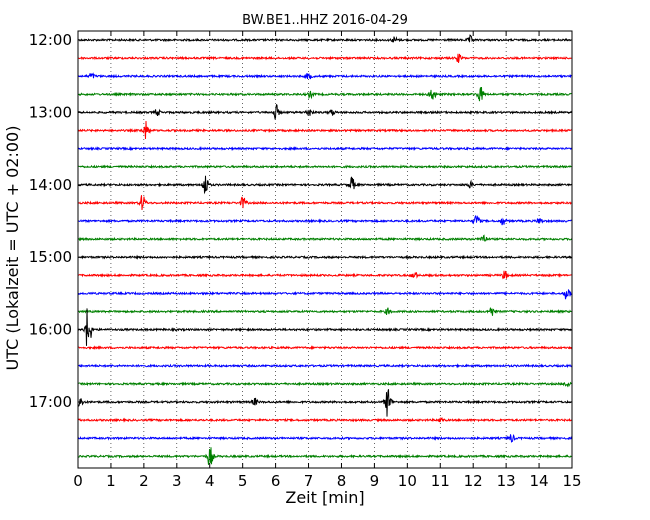  I want to click on y-axis-label: UTC (Lokalzeit = UTC + 02:00), so click(12, 248).